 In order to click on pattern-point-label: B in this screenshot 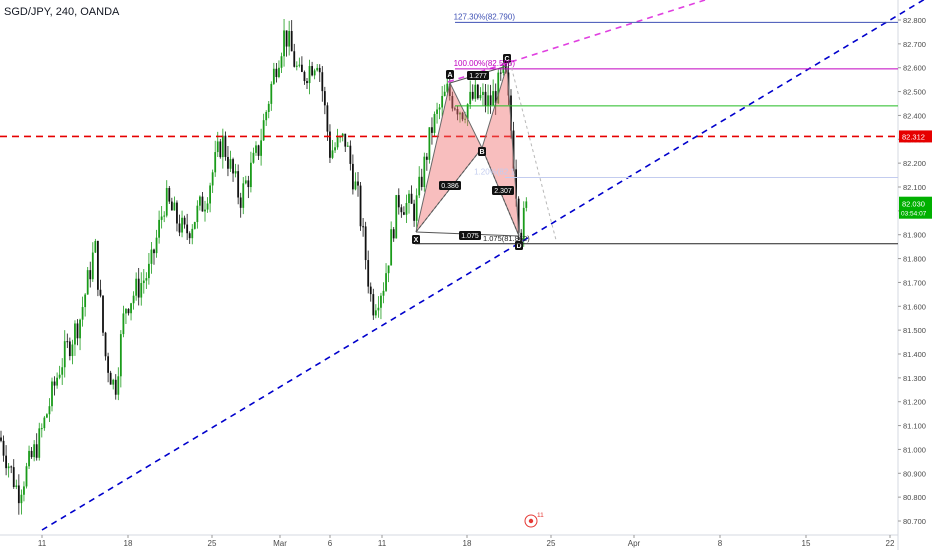, I will do `click(481, 152)`.